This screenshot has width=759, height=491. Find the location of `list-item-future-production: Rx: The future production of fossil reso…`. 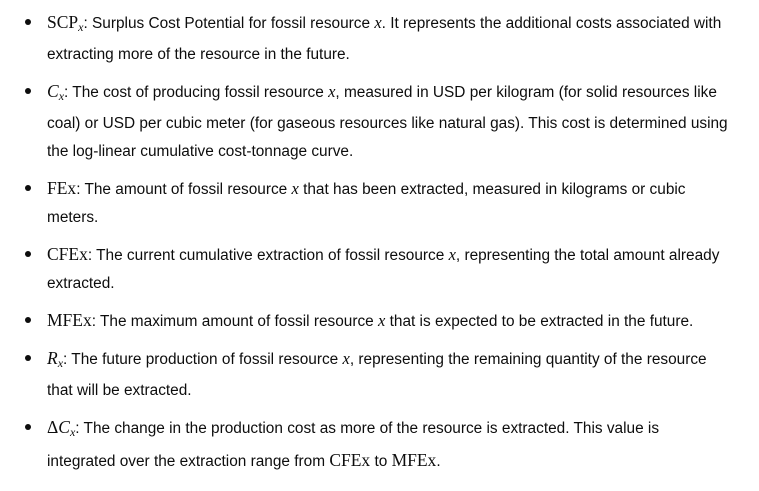

list-item-future-production: Rx: The future production of fossil reso… is located at coordinates (379, 374).